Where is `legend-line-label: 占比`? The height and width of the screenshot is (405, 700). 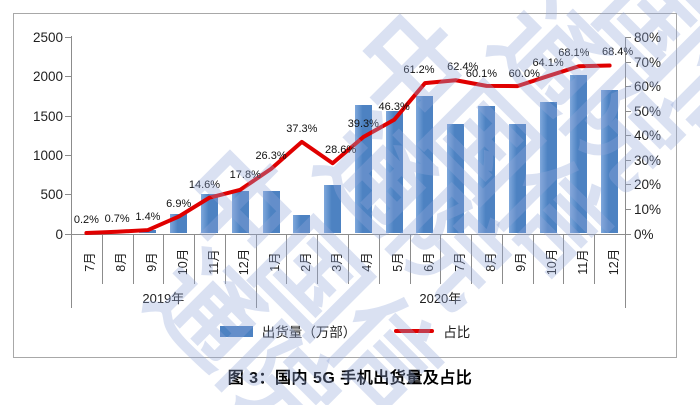 legend-line-label: 占比 is located at coordinates (457, 332).